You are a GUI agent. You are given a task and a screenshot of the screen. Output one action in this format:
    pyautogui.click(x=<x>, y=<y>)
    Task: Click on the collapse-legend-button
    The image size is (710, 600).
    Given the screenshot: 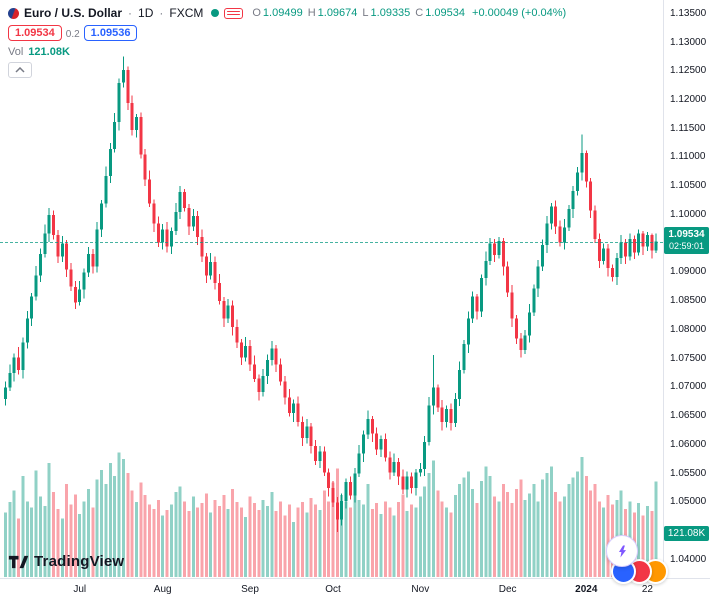 What is the action you would take?
    pyautogui.click(x=20, y=70)
    